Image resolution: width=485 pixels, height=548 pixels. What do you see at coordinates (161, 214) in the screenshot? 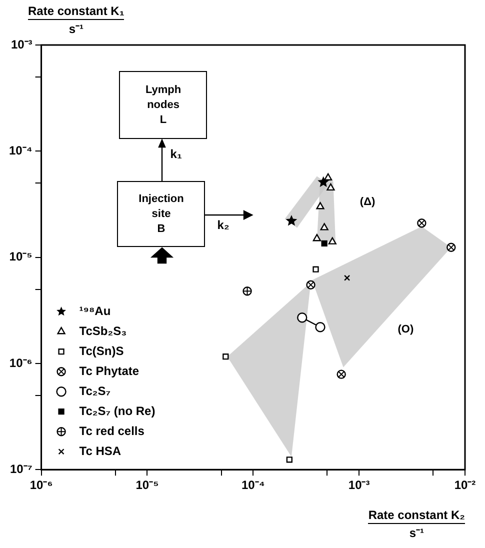
I see `compartment-box: Injection site B` at bounding box center [161, 214].